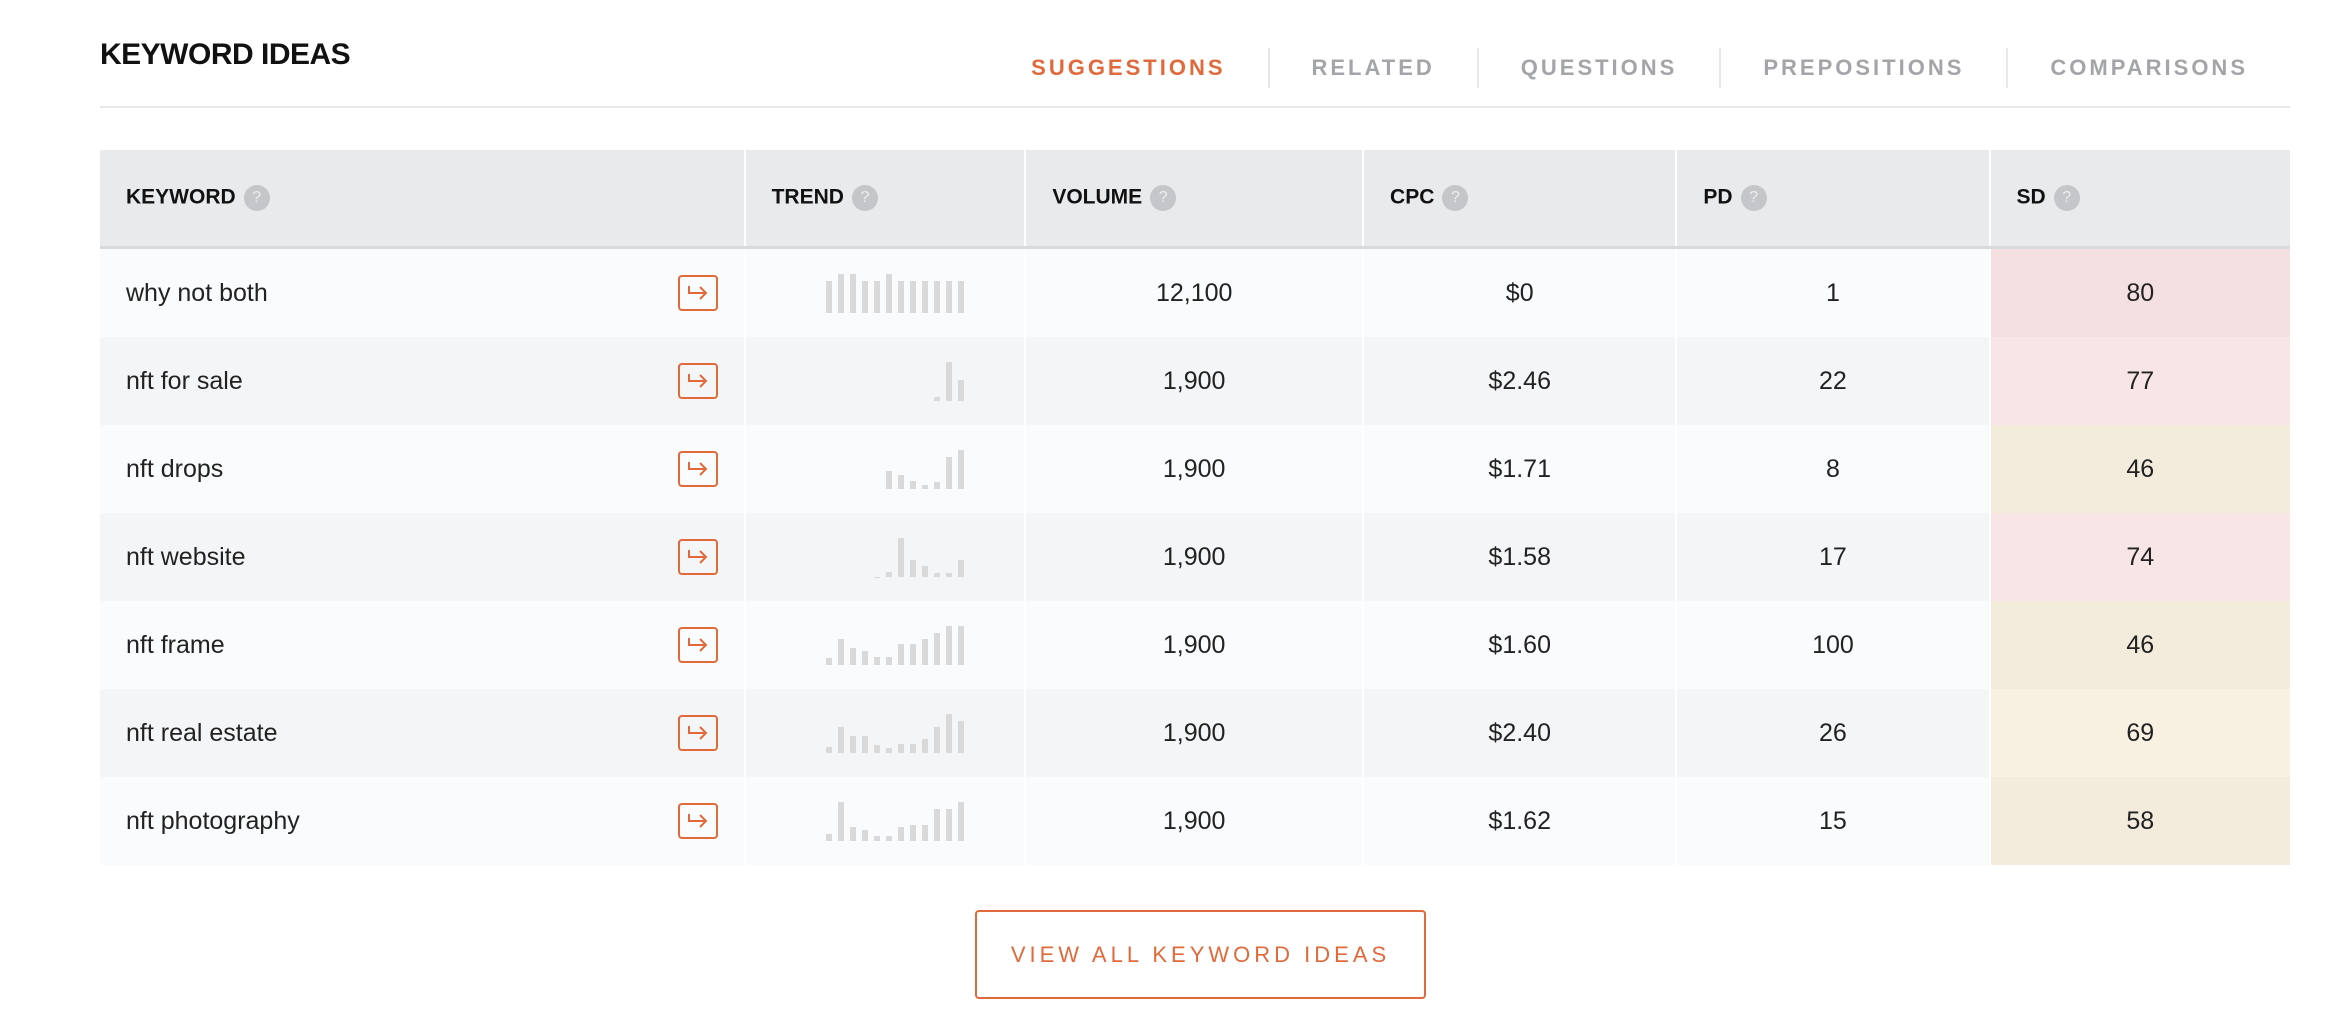 Image resolution: width=2338 pixels, height=1028 pixels. What do you see at coordinates (186, 556) in the screenshot?
I see `keyword-text: nft website` at bounding box center [186, 556].